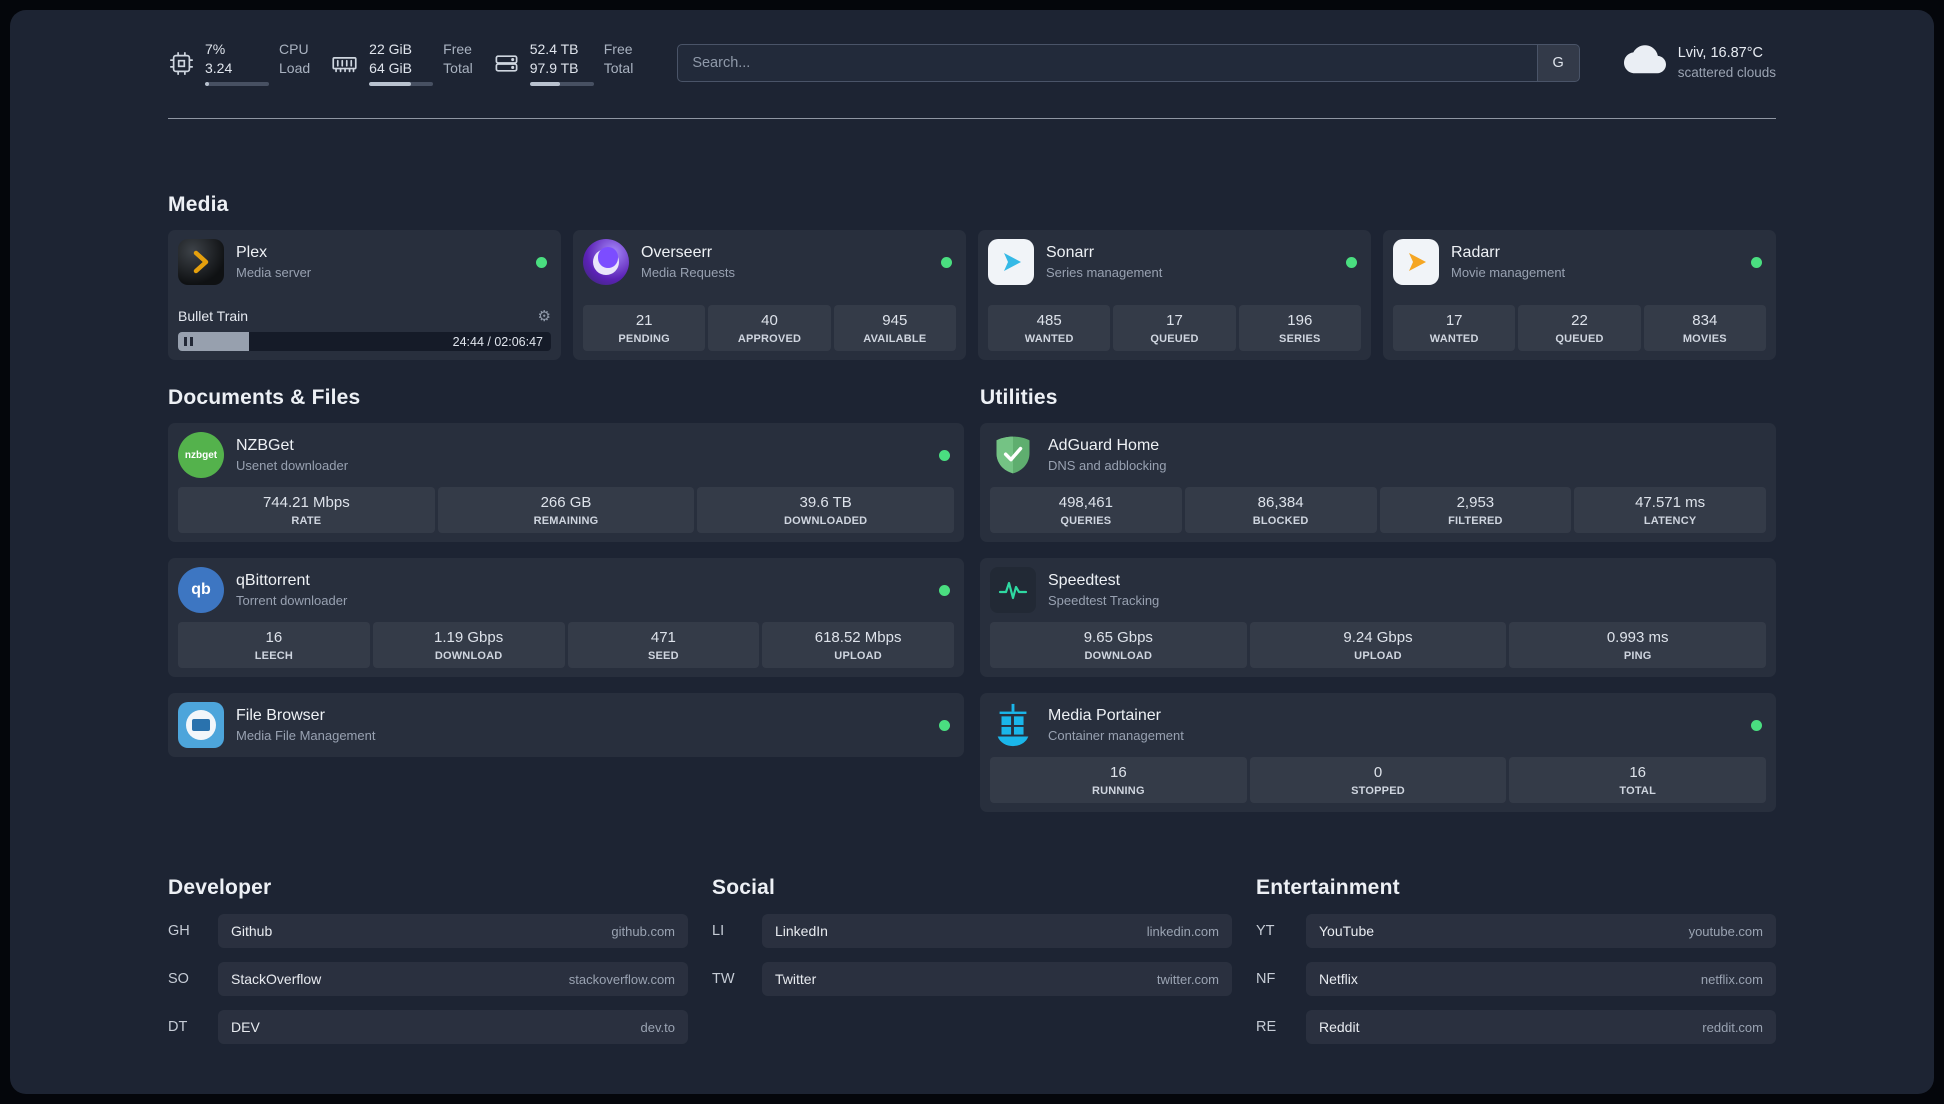  What do you see at coordinates (1049, 328) in the screenshot?
I see `stat-wanted: 485 WANTED` at bounding box center [1049, 328].